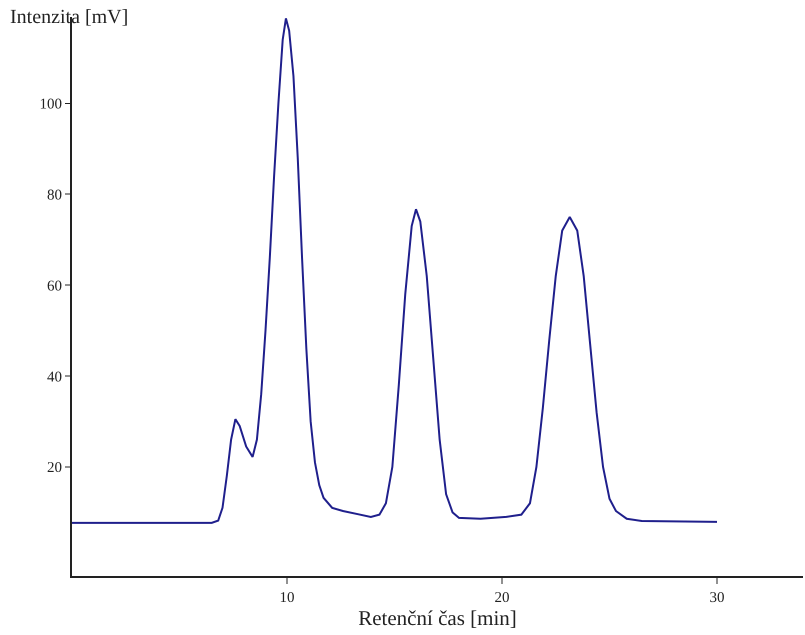 The image size is (805, 635). I want to click on x-tick-label: 10, so click(287, 598).